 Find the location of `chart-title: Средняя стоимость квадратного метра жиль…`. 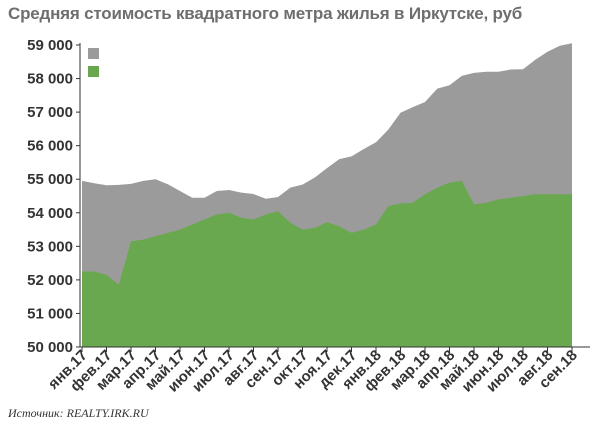

chart-title: Средняя стоимость квадратного метра жиль… is located at coordinates (265, 13).